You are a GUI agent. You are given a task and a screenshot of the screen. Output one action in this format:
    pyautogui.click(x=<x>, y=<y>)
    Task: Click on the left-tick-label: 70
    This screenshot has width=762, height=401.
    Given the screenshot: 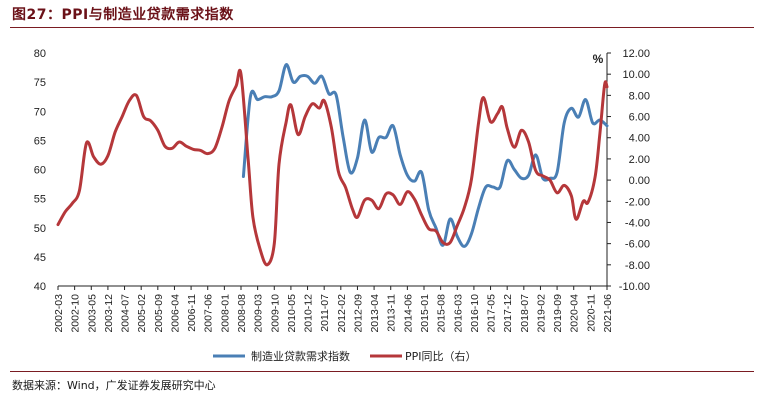 What is the action you would take?
    pyautogui.click(x=40, y=112)
    